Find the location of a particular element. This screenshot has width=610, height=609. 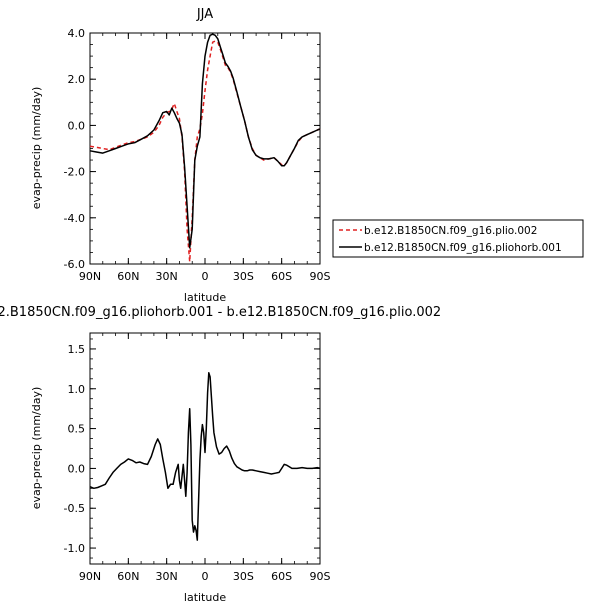

legend-box is located at coordinates (458, 238).